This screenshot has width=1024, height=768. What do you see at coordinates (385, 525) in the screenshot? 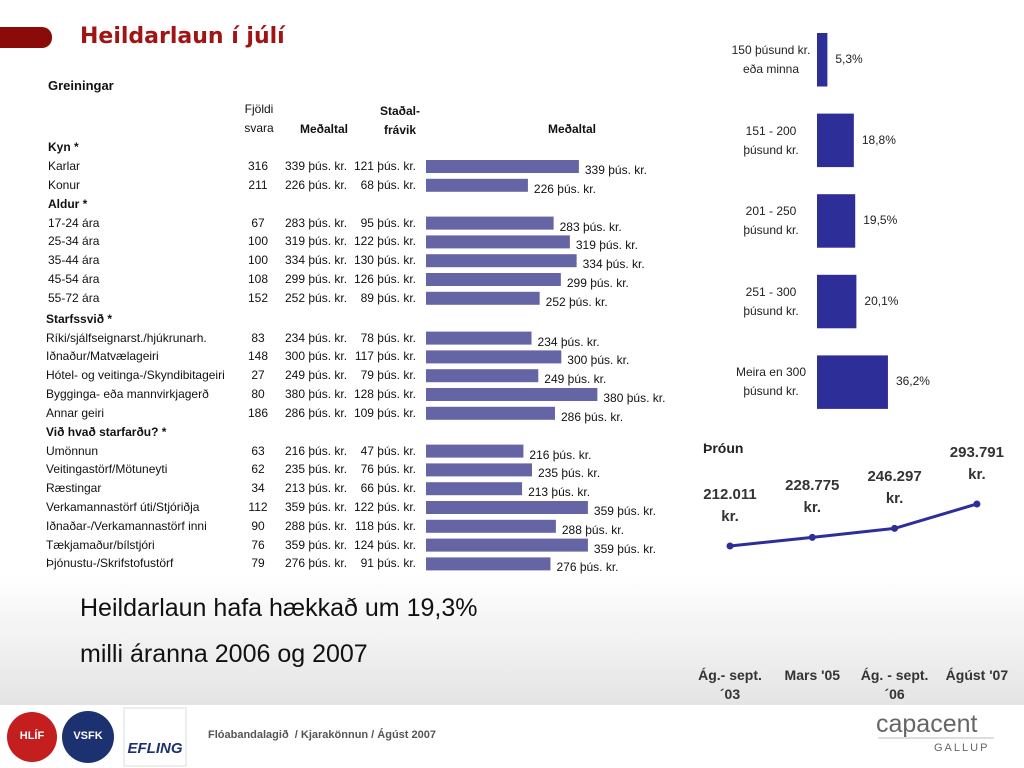
I see `row-sd: 118 þús. kr.` at bounding box center [385, 525].